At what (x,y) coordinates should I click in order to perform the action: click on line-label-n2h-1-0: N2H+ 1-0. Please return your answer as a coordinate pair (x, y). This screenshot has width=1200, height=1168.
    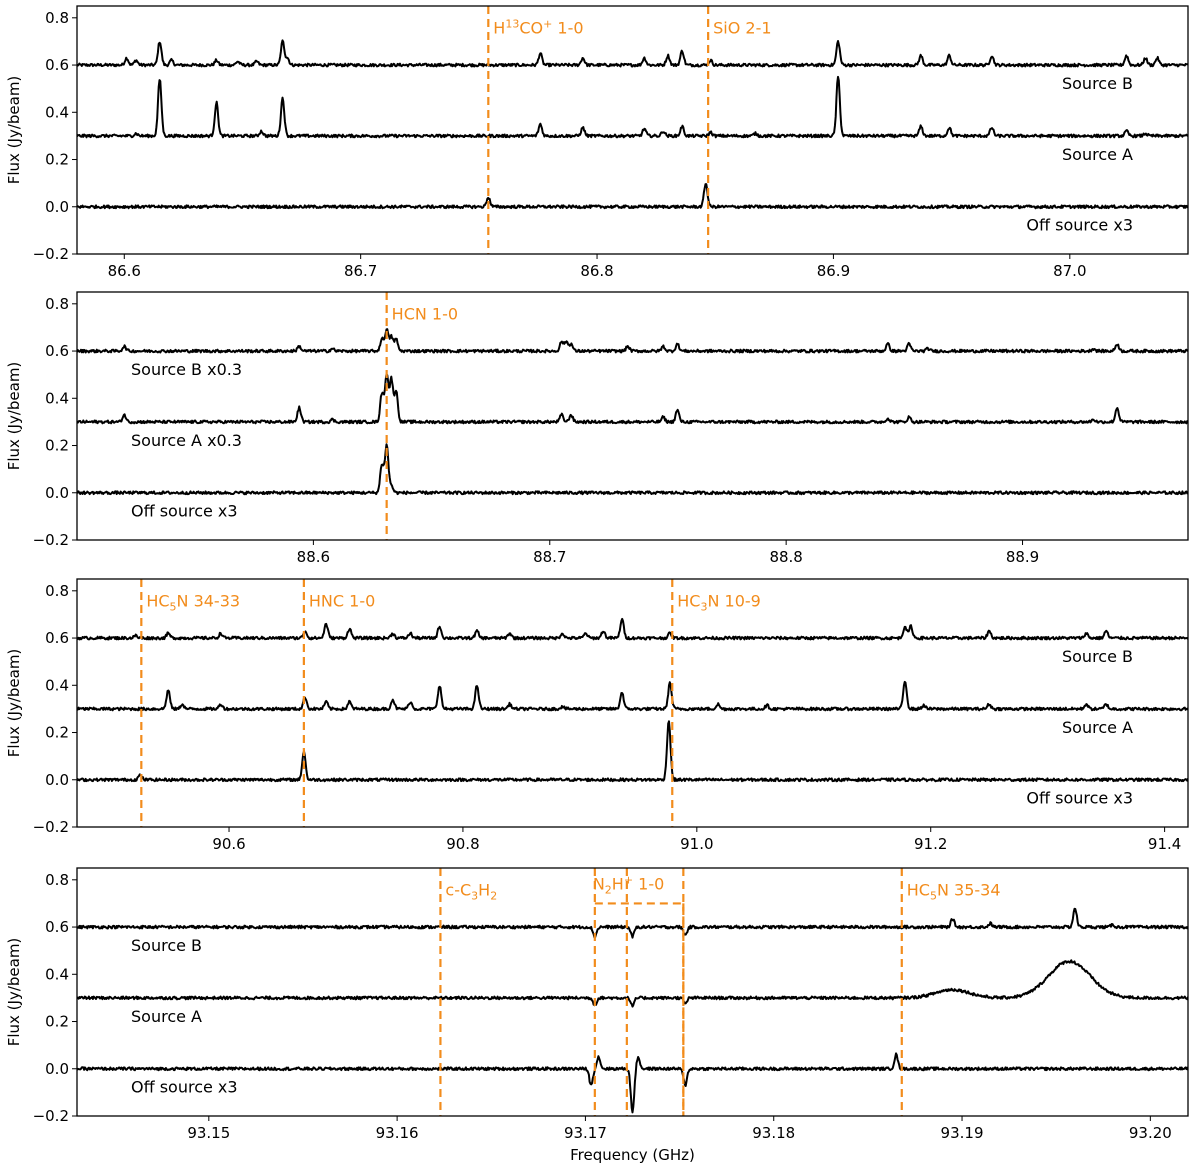
    Looking at the image, I should click on (628, 884).